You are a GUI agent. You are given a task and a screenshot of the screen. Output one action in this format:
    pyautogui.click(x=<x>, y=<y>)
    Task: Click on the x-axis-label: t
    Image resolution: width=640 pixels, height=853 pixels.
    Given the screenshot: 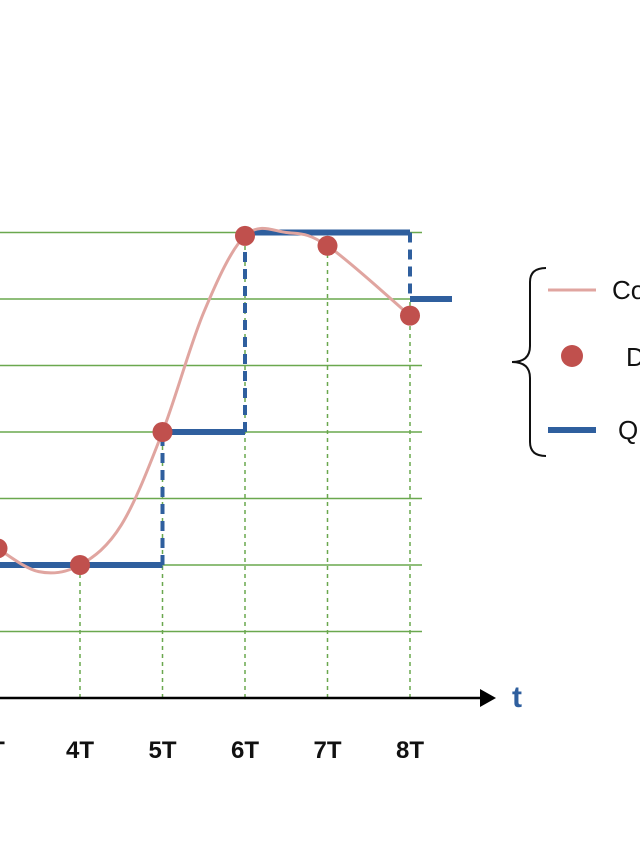 What is the action you would take?
    pyautogui.click(x=517, y=697)
    